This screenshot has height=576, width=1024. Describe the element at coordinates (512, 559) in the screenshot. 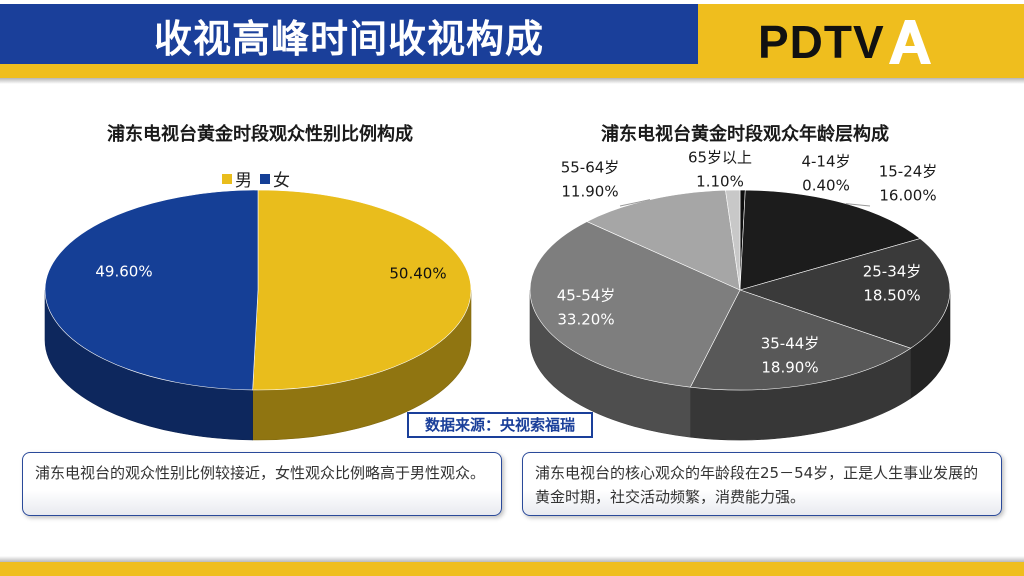

I see `footer-shadow` at that location.